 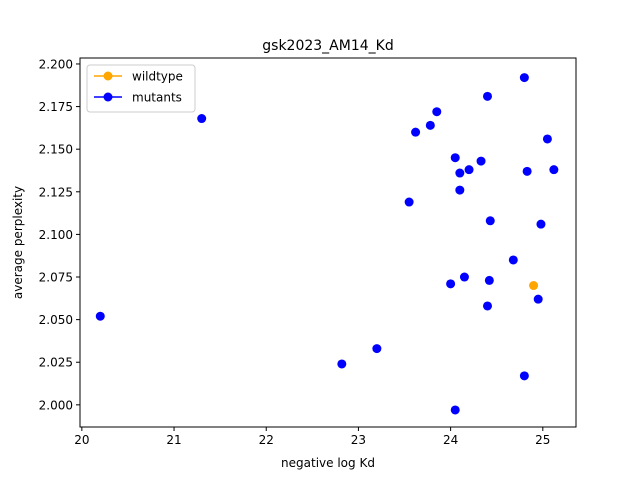 I want to click on wildtype-point, so click(x=534, y=286).